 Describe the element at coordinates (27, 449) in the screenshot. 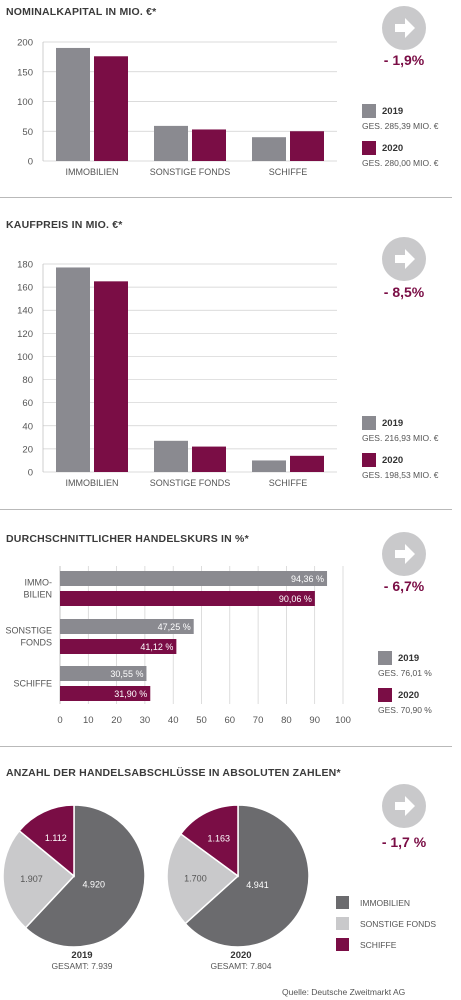

I see `y-tick-label: 20` at that location.